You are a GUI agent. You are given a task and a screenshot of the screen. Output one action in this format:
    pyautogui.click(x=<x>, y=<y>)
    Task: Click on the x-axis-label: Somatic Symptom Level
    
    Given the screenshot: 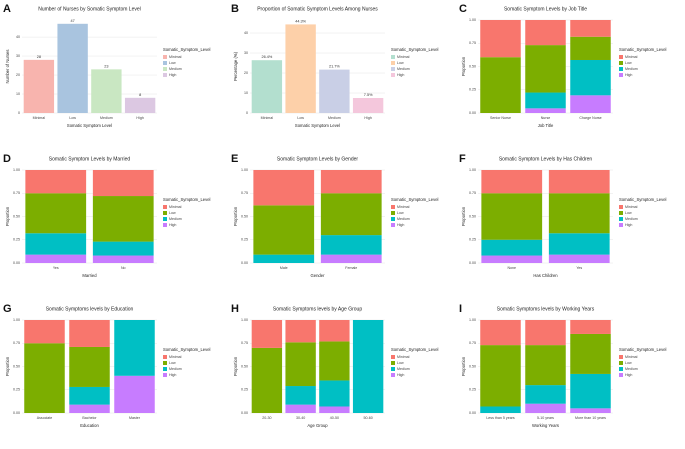 What is the action you would take?
    pyautogui.click(x=89, y=125)
    